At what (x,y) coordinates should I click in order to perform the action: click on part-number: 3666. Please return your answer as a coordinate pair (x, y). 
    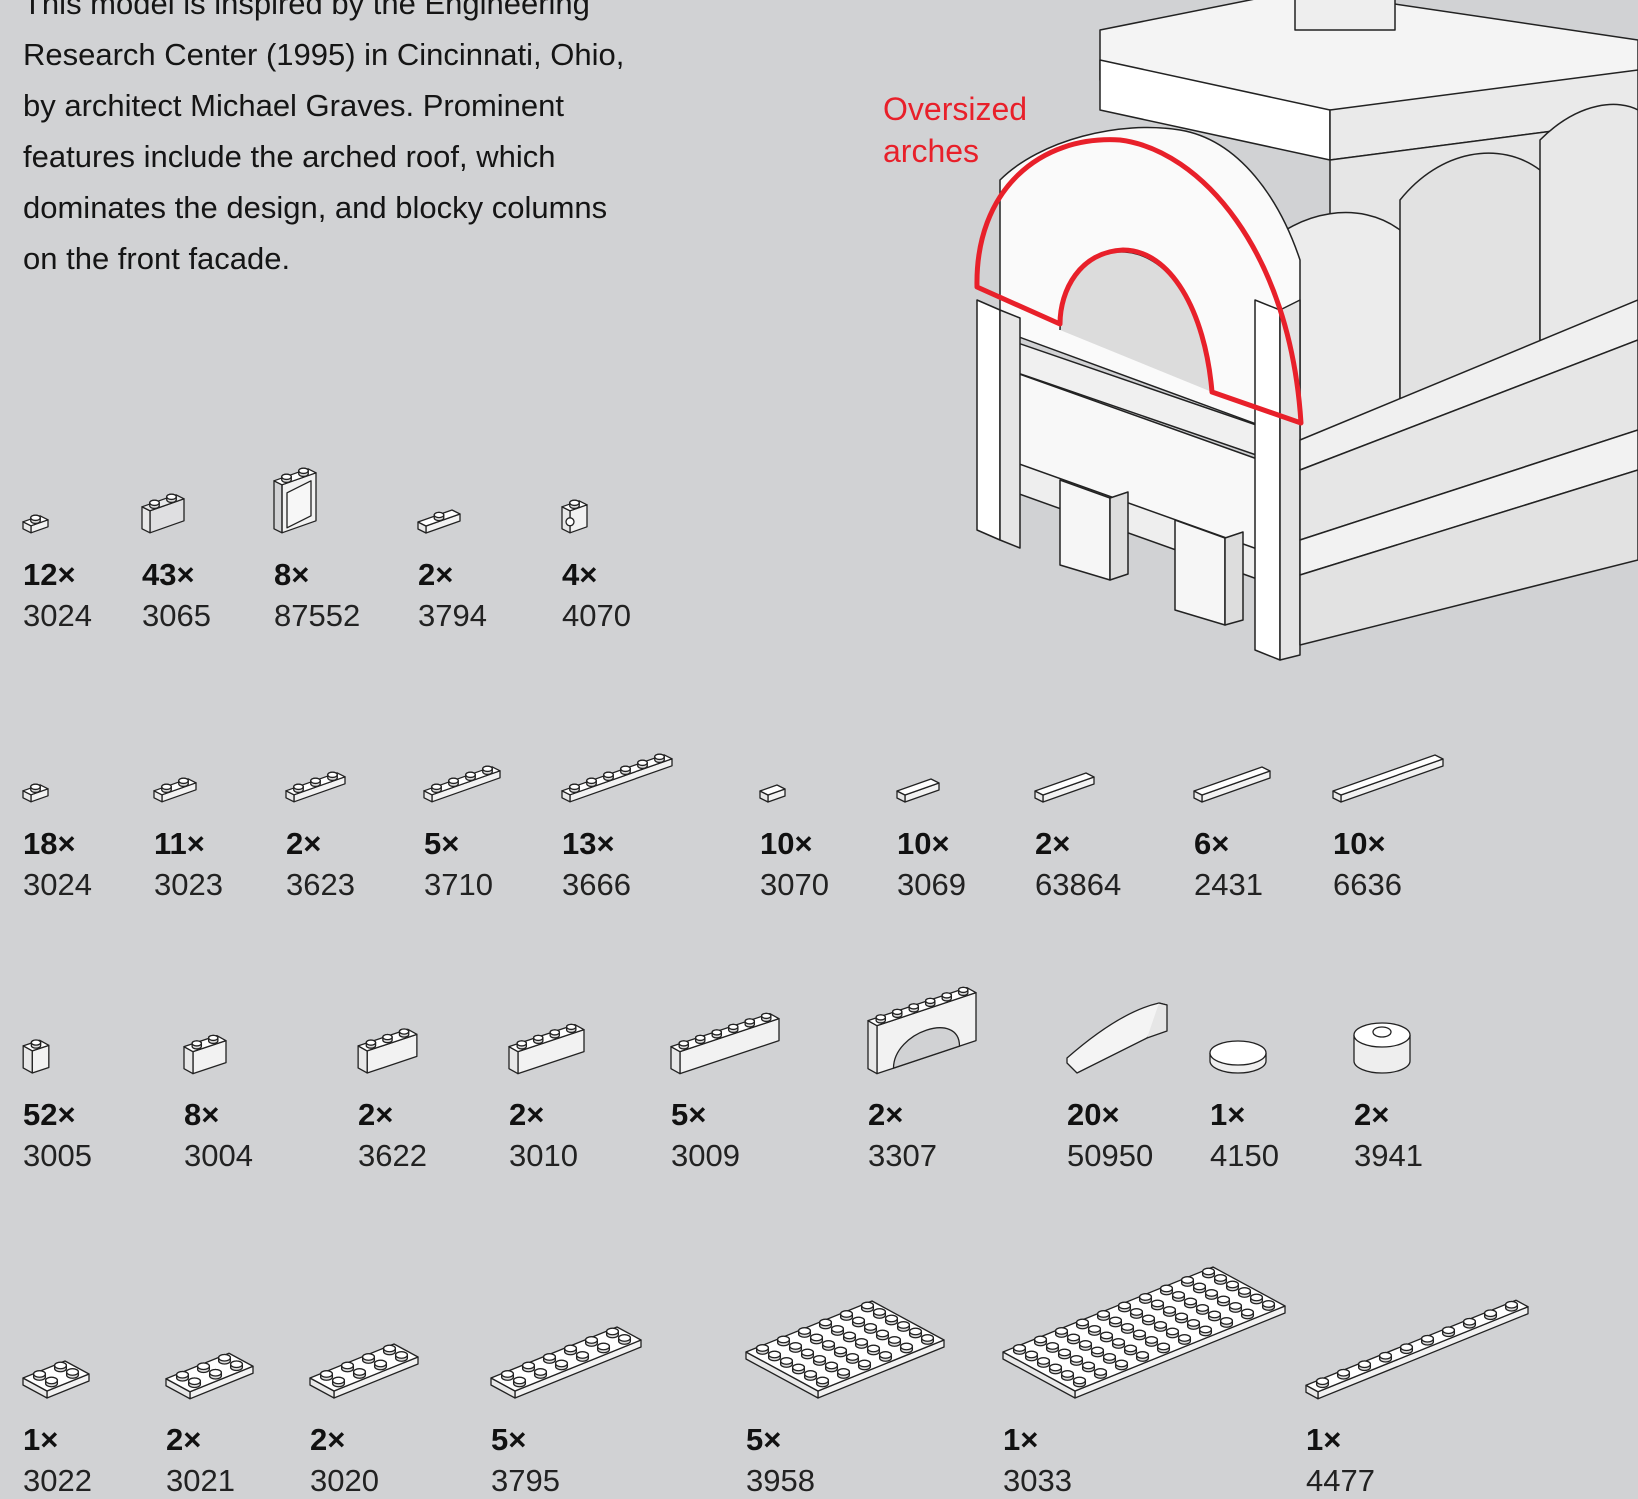
    Looking at the image, I should click on (596, 884).